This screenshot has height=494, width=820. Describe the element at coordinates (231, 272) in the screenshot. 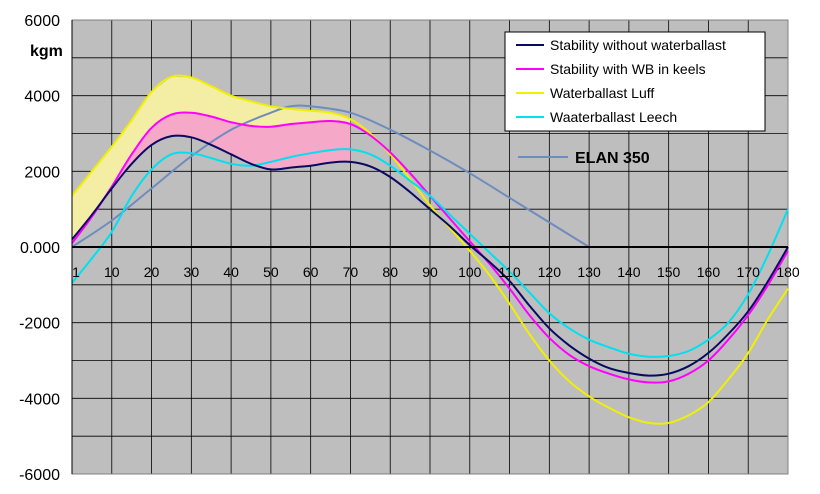

I see `x-tick-label: 40` at that location.